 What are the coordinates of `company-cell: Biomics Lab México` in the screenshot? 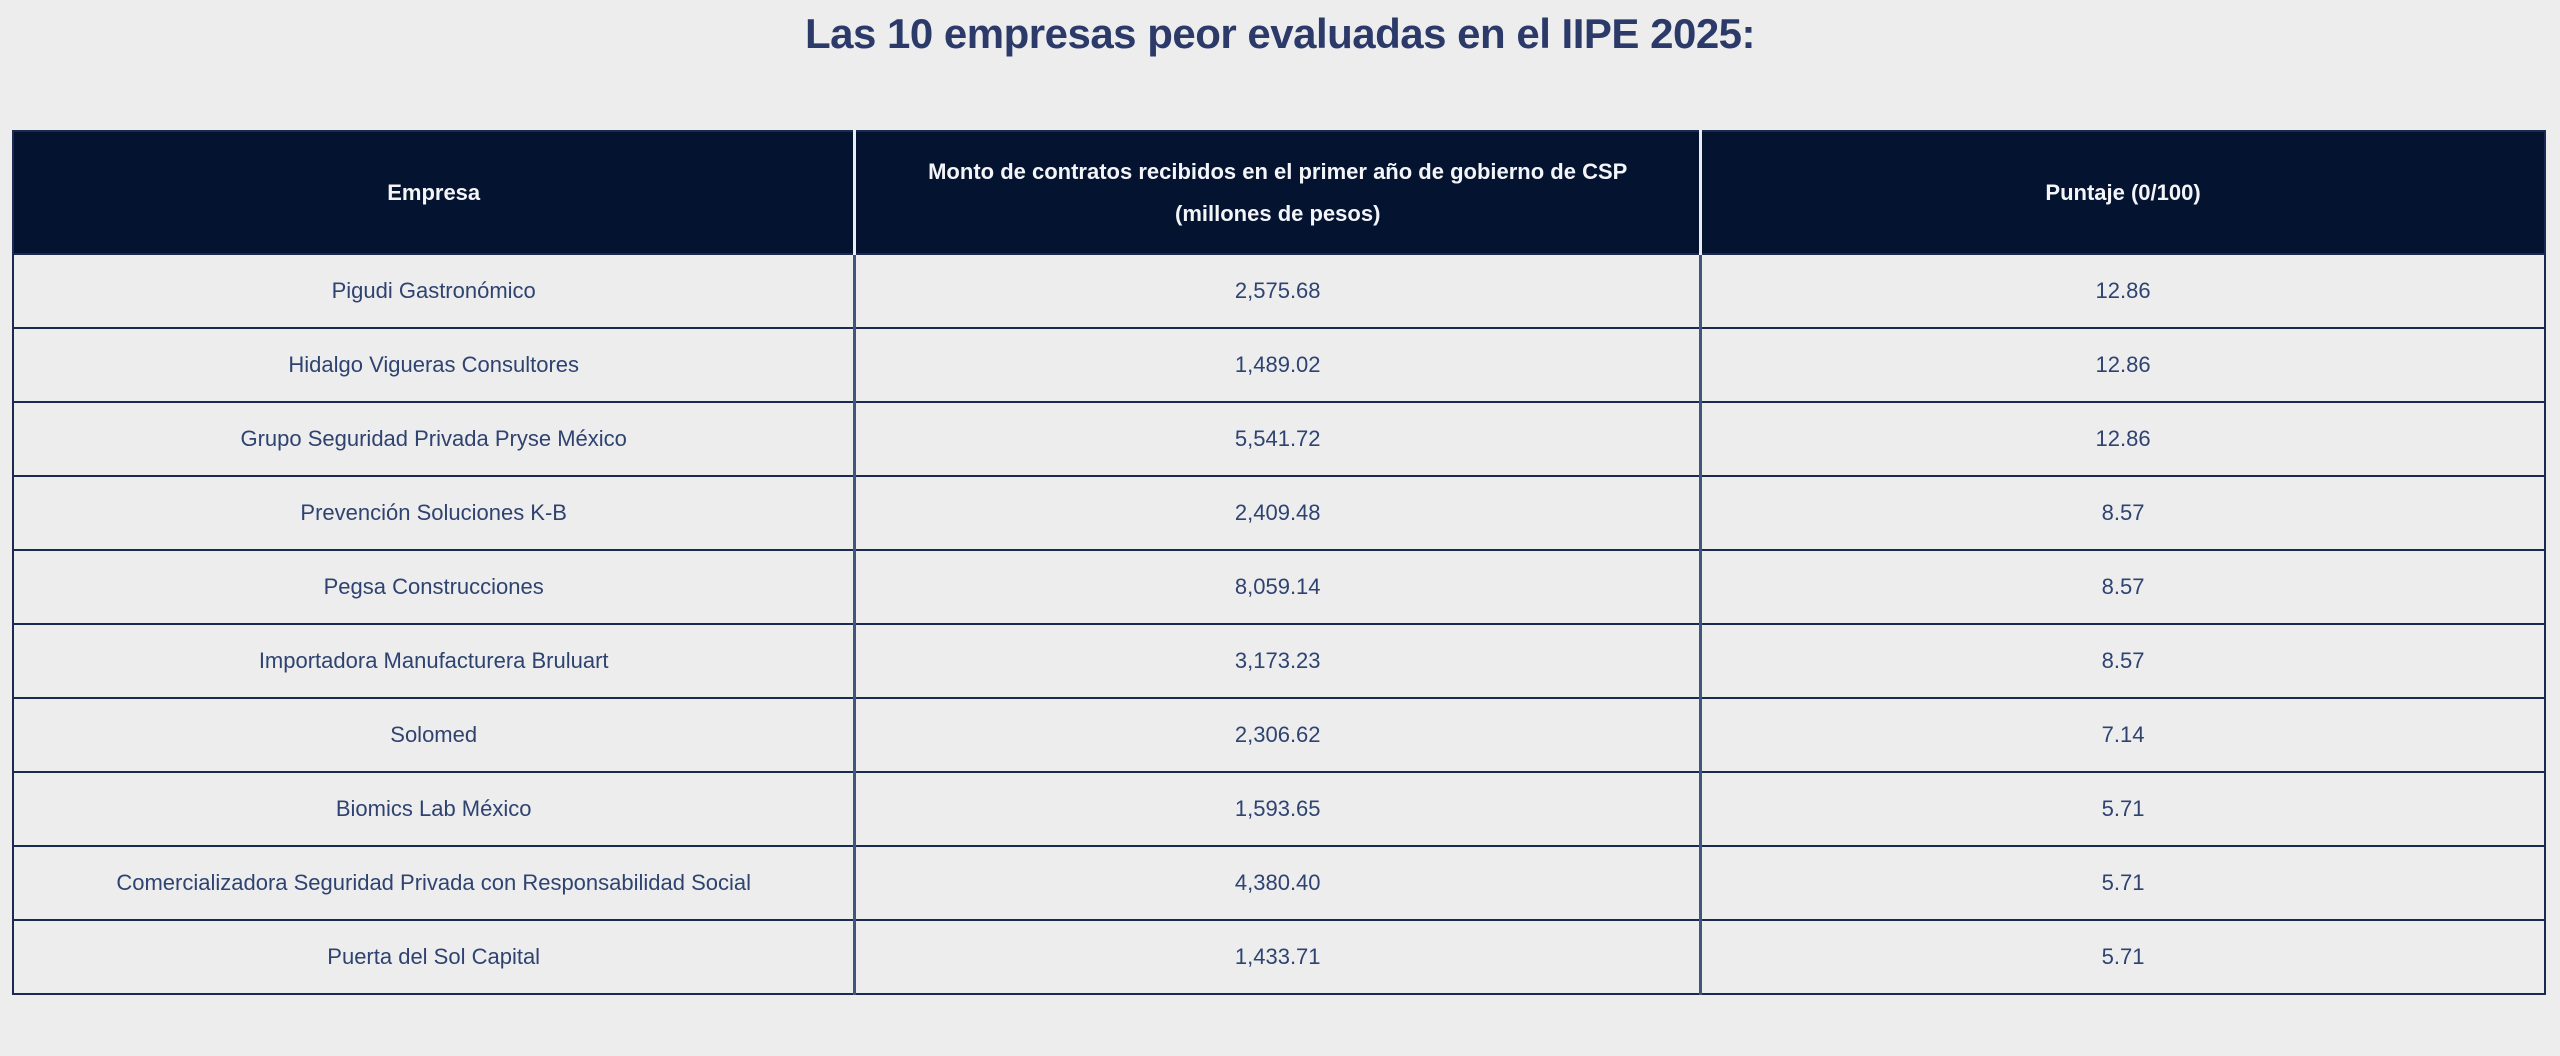 It's located at (434, 808).